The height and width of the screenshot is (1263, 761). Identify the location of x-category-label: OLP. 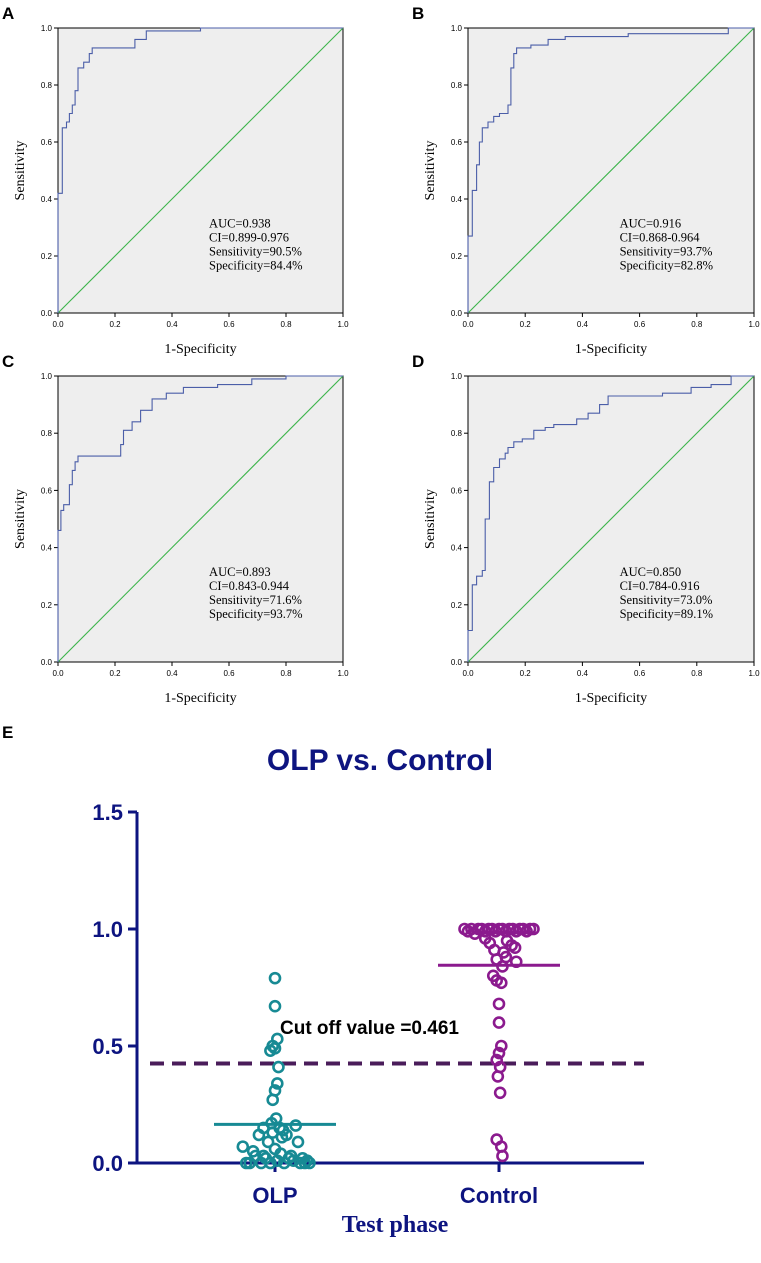
(274, 1195).